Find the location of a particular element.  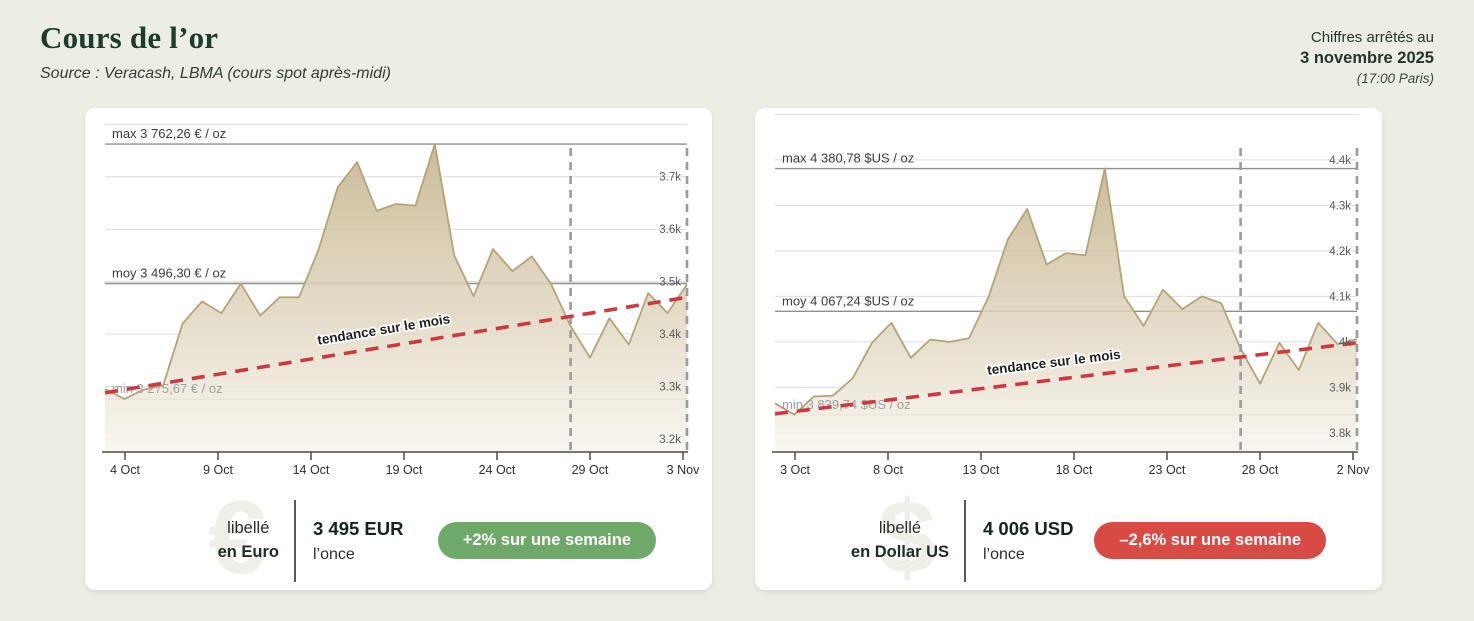

y-axis-labels: 3.8k 3.9k 4k 4.1k 4.2k 4.3k 4.4k is located at coordinates (1340, 297).